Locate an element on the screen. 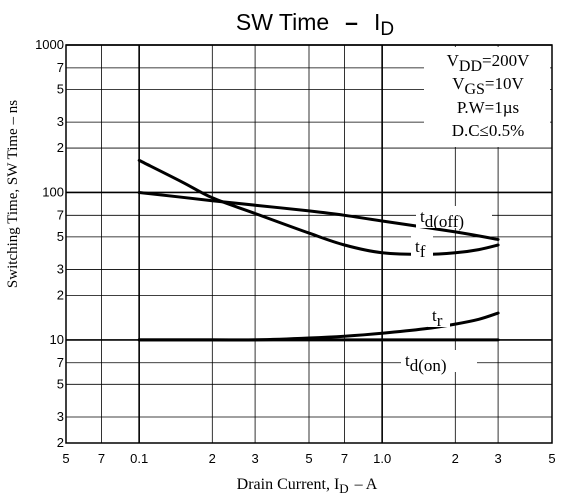 The width and height of the screenshot is (569, 497). condition-3: D.C≤0.5% is located at coordinates (488, 130).